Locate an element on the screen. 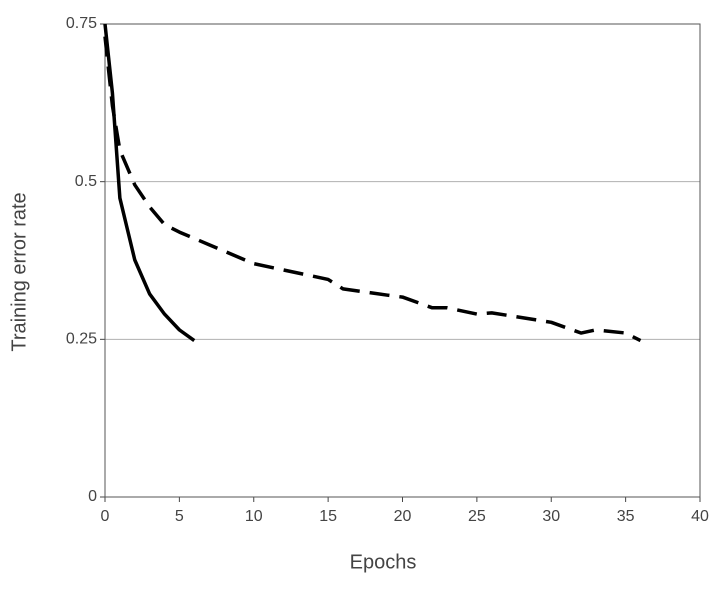 This screenshot has height=591, width=722. y-axis-title: Training error rate is located at coordinates (19, 271).